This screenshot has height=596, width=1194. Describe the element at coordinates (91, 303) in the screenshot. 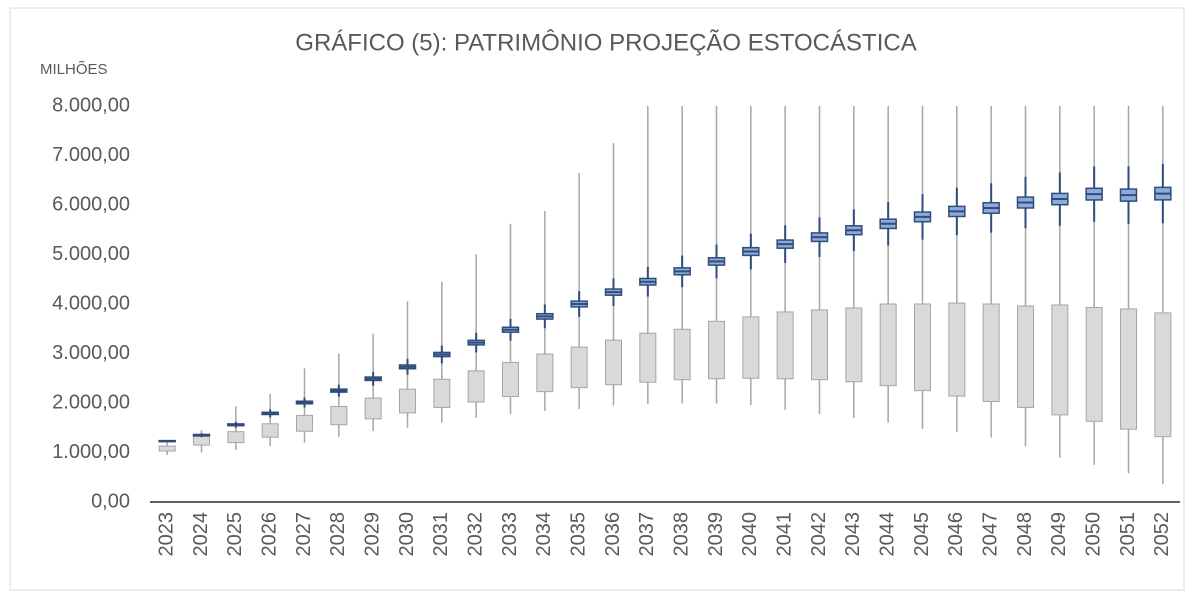

I see `y-tick-label: 4.000,00` at that location.